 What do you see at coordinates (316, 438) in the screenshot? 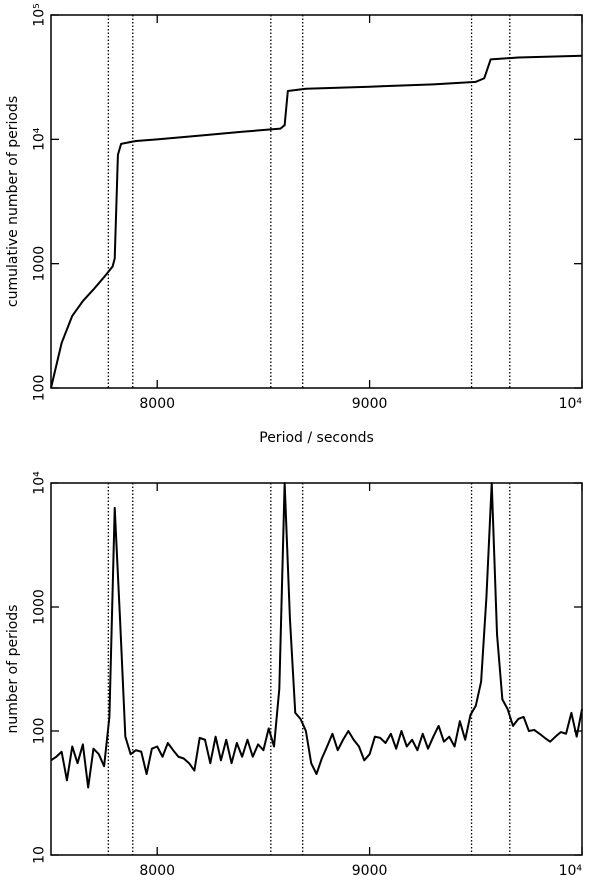
I see `x-axis-label: Period / seconds` at bounding box center [316, 438].